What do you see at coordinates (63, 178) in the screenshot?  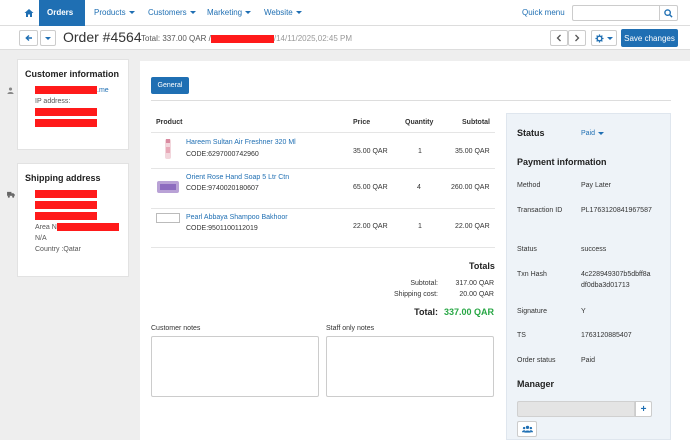 I see `shipping-address-heading: Shipping address` at bounding box center [63, 178].